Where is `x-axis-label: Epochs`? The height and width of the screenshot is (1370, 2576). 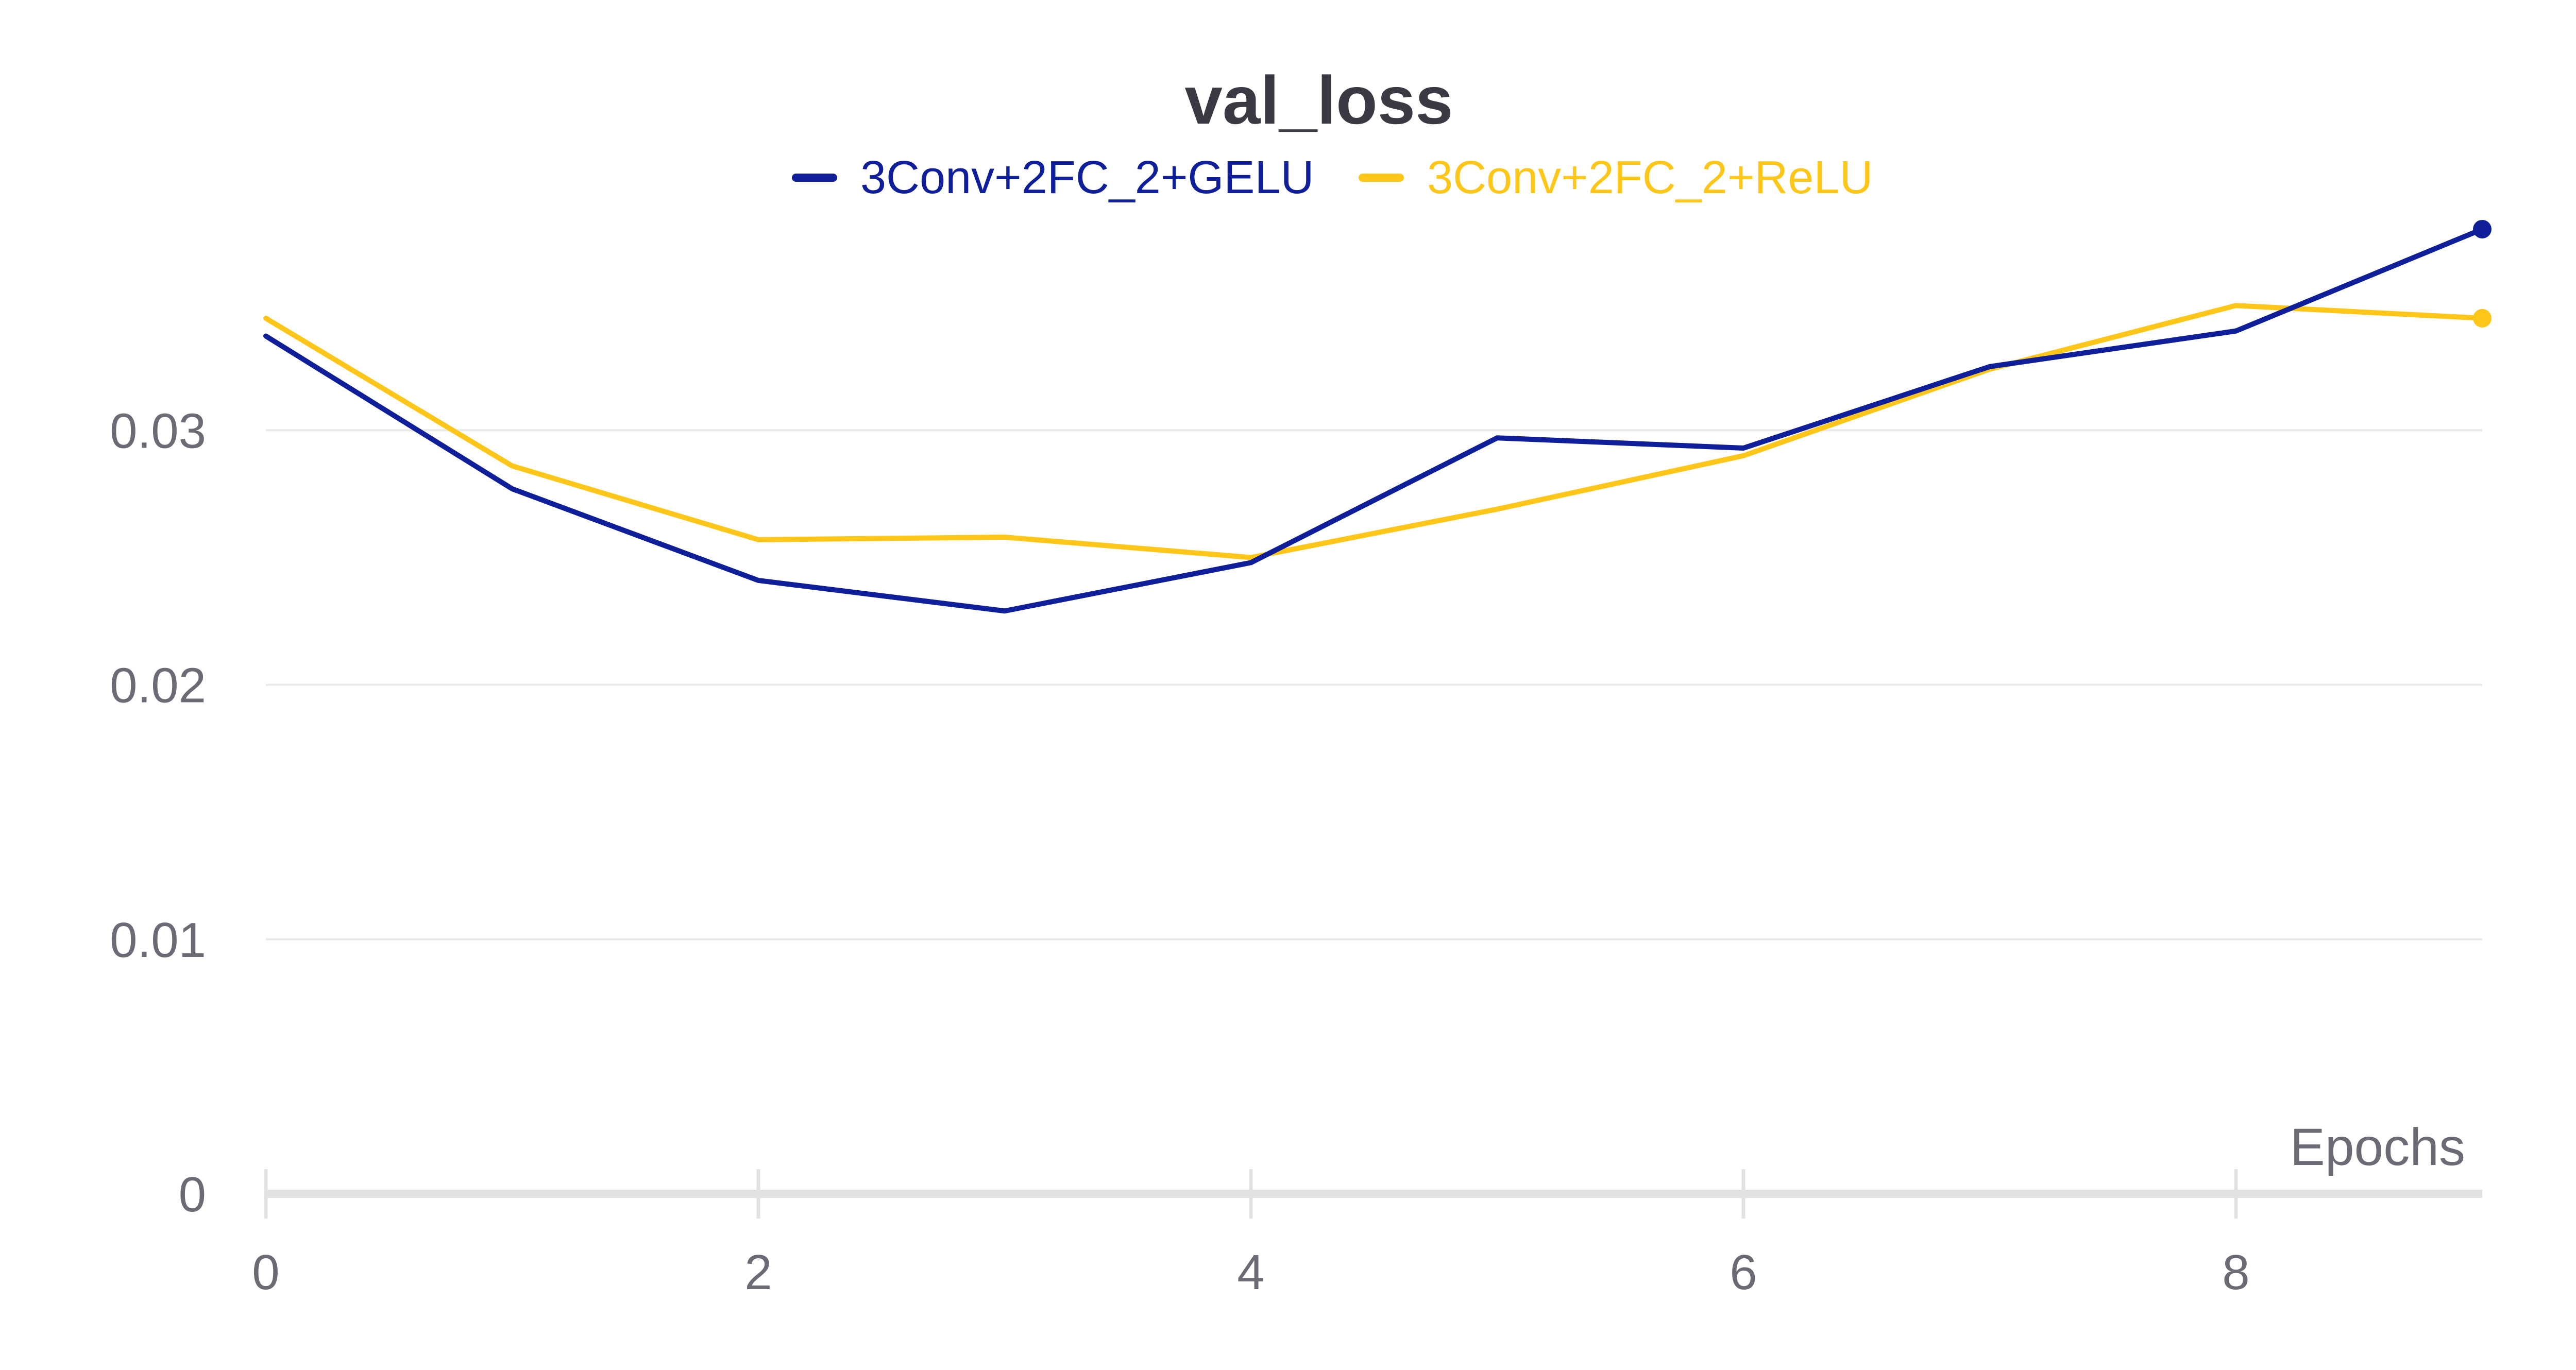
x-axis-label: Epochs is located at coordinates (2377, 1147).